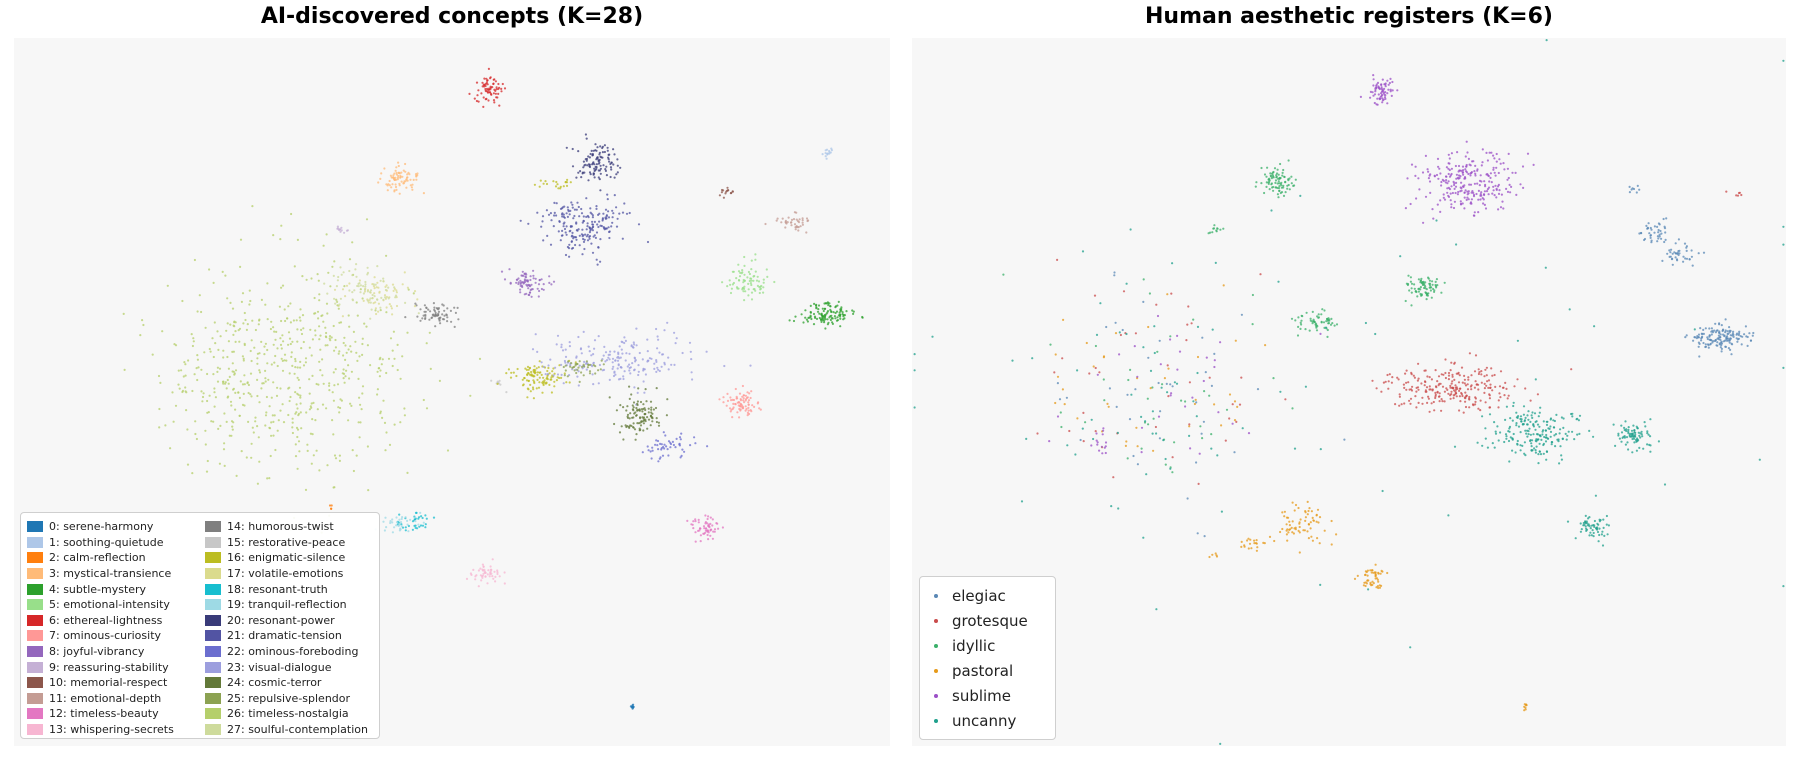 This screenshot has width=1800, height=761. I want to click on legend-item: sublime, so click(974, 695).